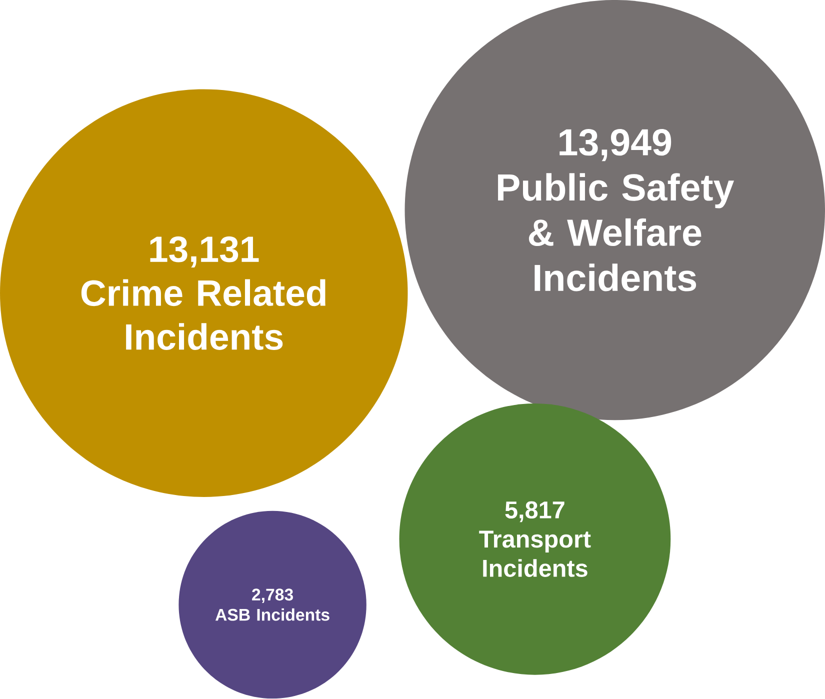  What do you see at coordinates (616, 232) in the screenshot?
I see `category-label: Public Safety & Welfare Incidents` at bounding box center [616, 232].